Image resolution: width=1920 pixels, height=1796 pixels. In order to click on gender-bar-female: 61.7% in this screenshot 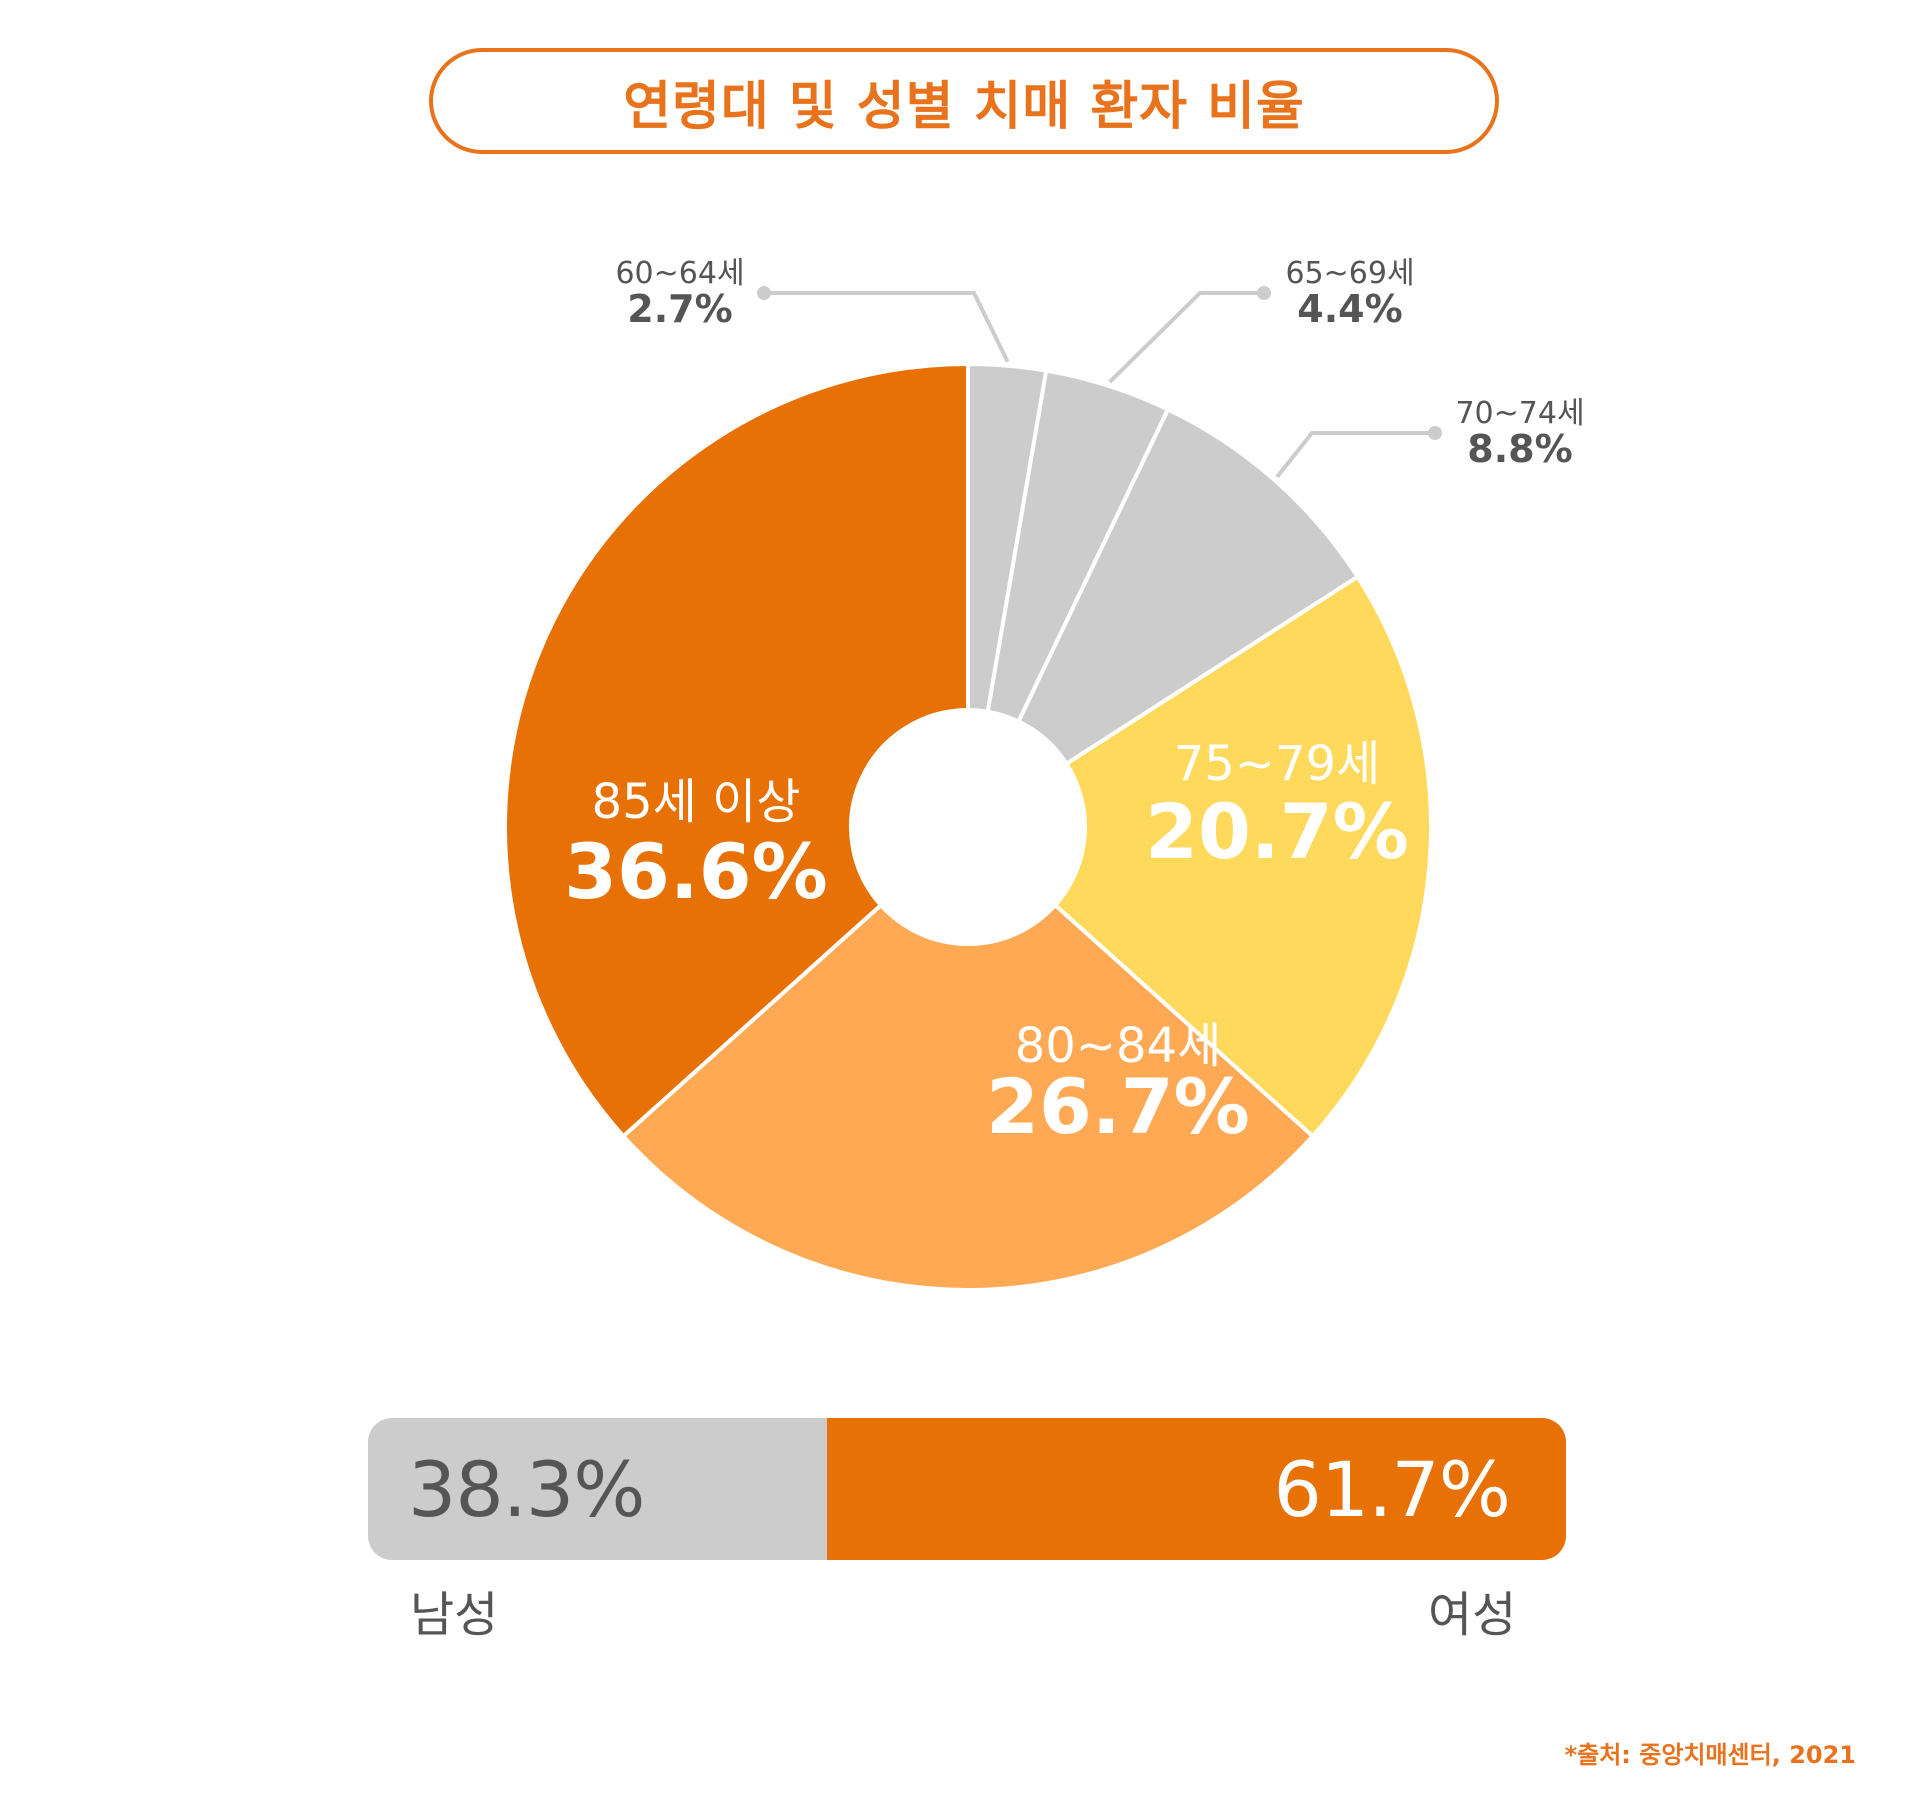, I will do `click(1196, 1489)`.